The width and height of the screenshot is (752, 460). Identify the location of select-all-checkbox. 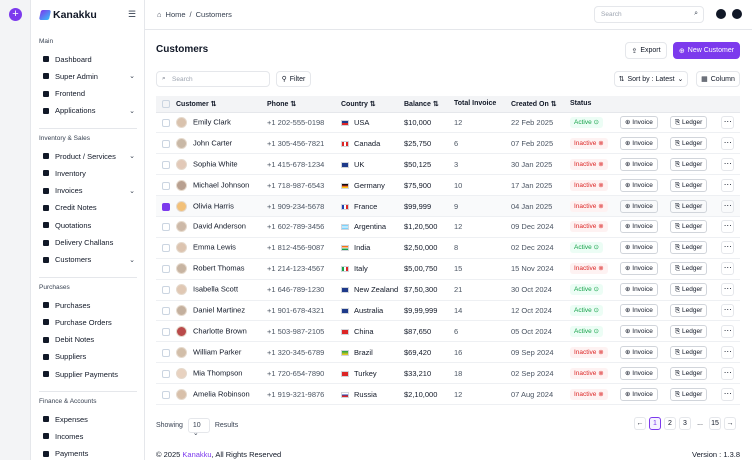
(166, 103).